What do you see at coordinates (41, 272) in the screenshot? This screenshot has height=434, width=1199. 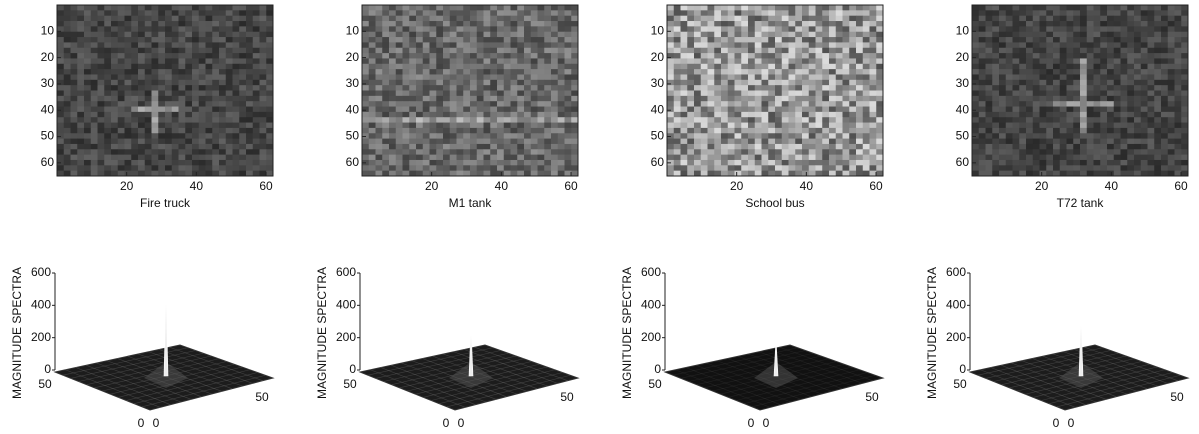 I see `z-tick-label: 600` at bounding box center [41, 272].